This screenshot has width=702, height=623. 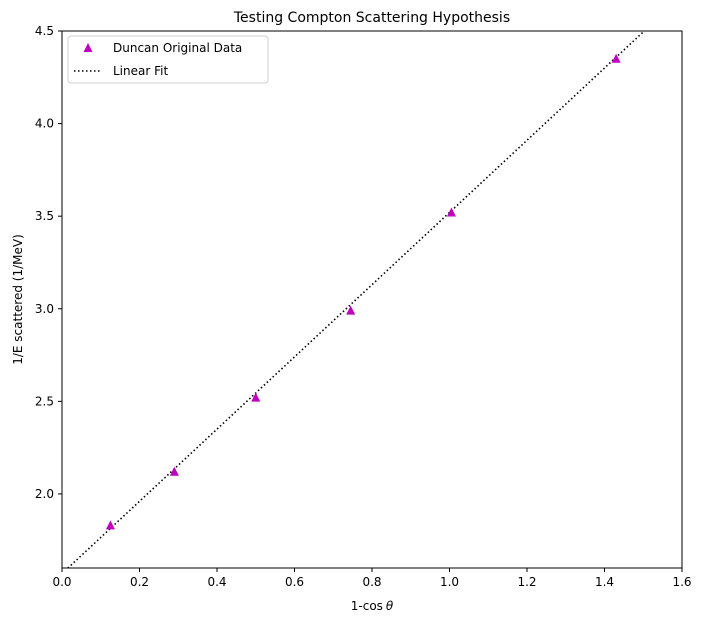 I want to click on y-tick-label: 2.0, so click(x=44, y=494).